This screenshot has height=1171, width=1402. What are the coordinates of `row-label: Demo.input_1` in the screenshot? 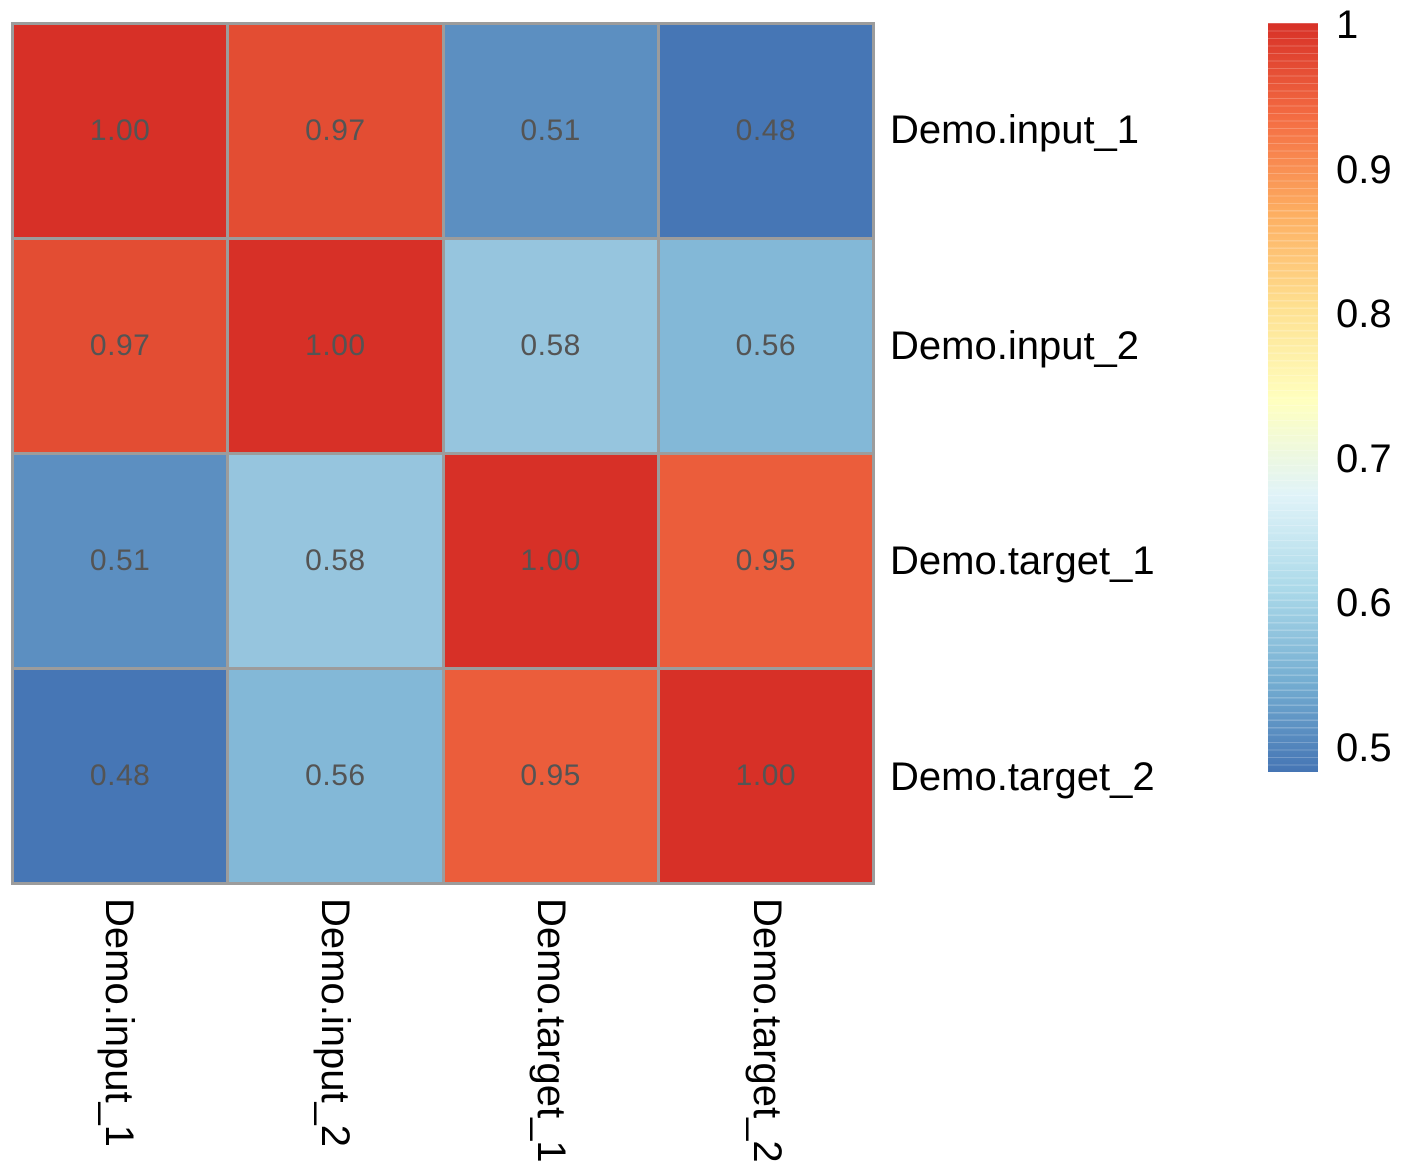 It's located at (1015, 129).